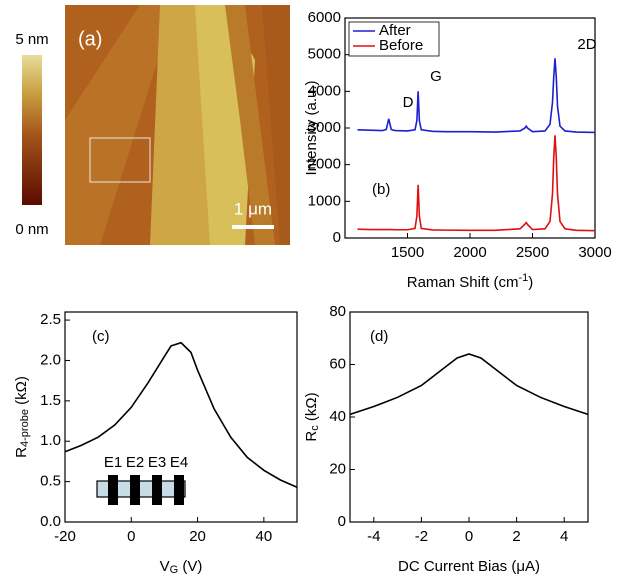 This screenshot has width=620, height=584. I want to click on legend-label: Before, so click(401, 45).